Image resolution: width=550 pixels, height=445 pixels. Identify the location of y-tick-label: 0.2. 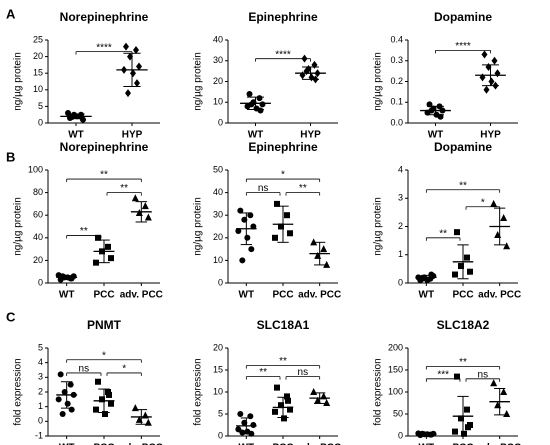
(396, 81).